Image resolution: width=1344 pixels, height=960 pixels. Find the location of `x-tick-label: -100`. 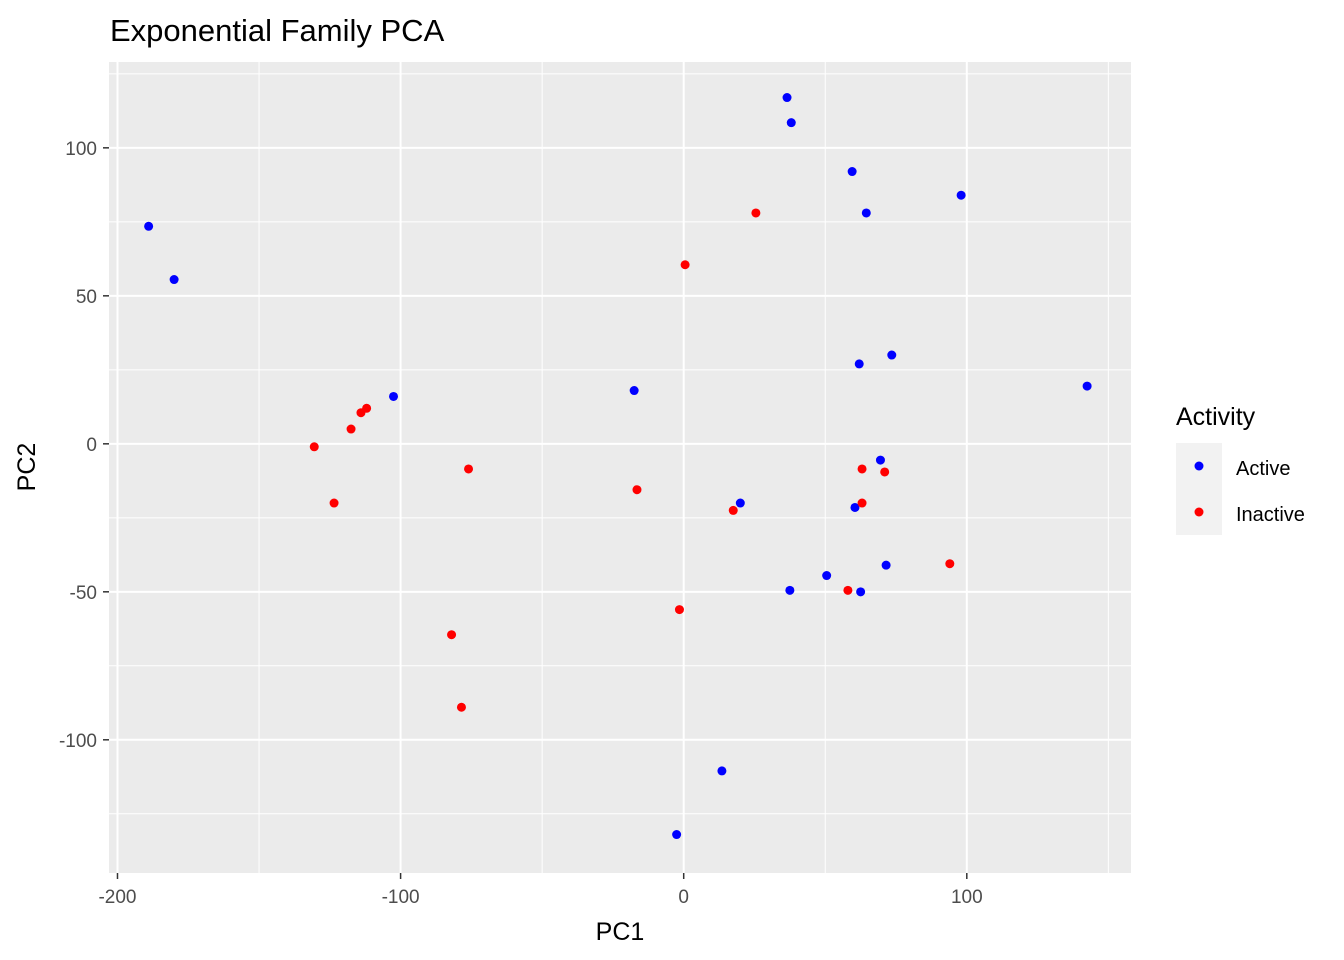

x-tick-label: -100 is located at coordinates (401, 897).